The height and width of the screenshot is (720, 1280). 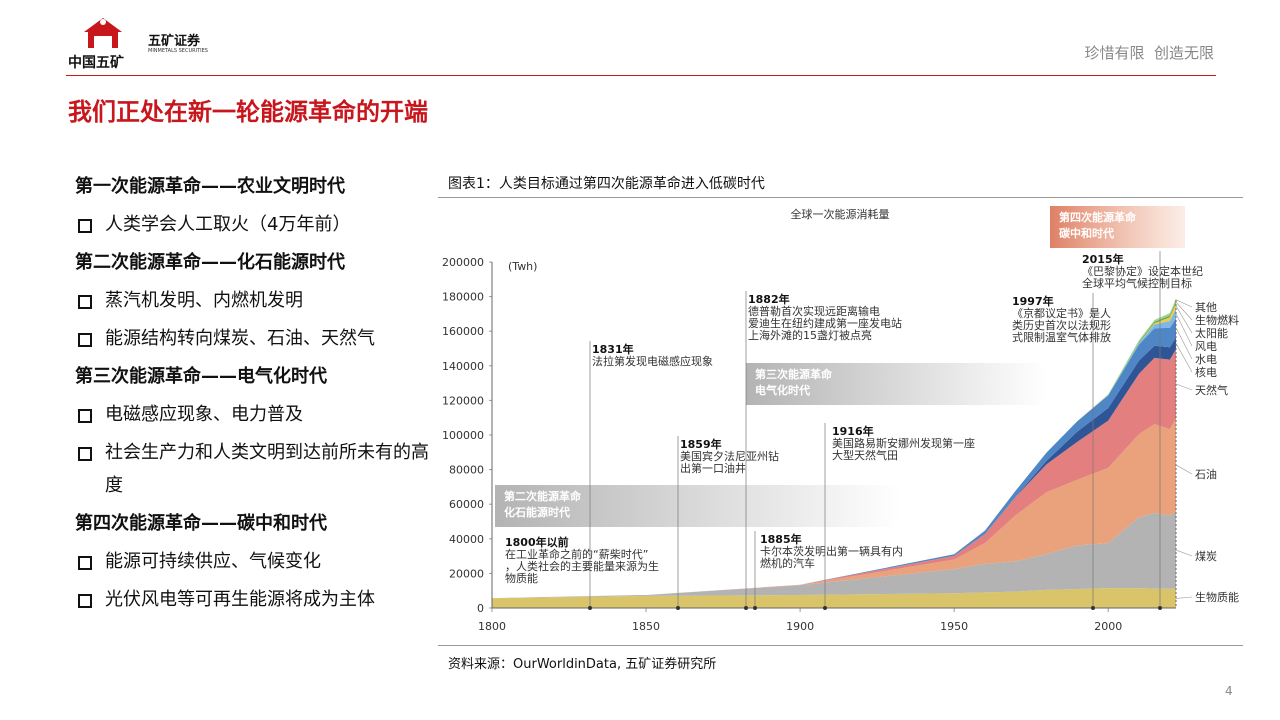 What do you see at coordinates (492, 626) in the screenshot?
I see `x-tick-label: 1800` at bounding box center [492, 626].